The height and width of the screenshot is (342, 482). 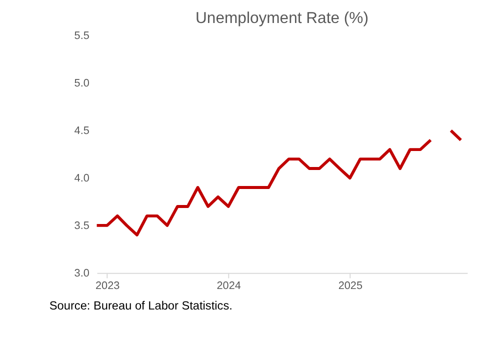 What do you see at coordinates (82, 226) in the screenshot?
I see `y-tick-label: 3.5` at bounding box center [82, 226].